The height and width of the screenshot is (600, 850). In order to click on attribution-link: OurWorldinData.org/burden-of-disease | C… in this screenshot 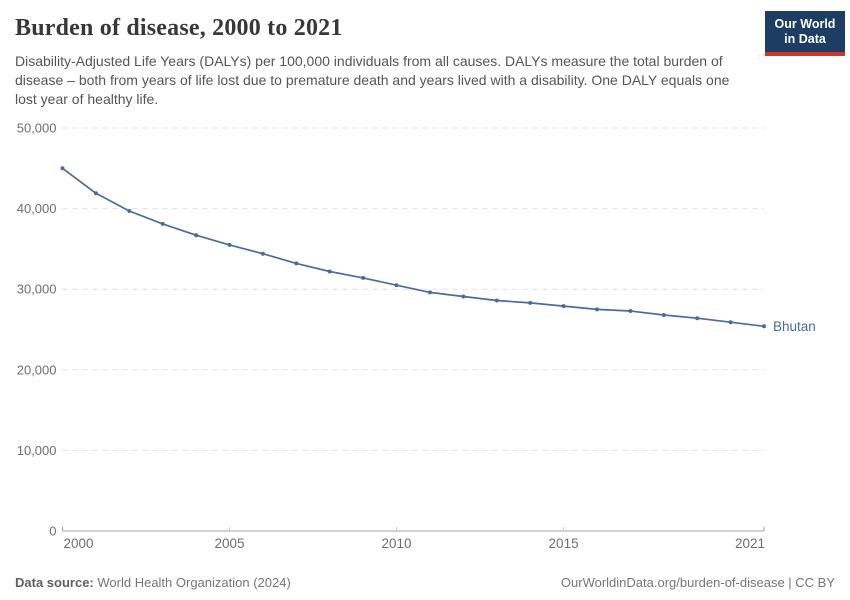, I will do `click(697, 582)`.